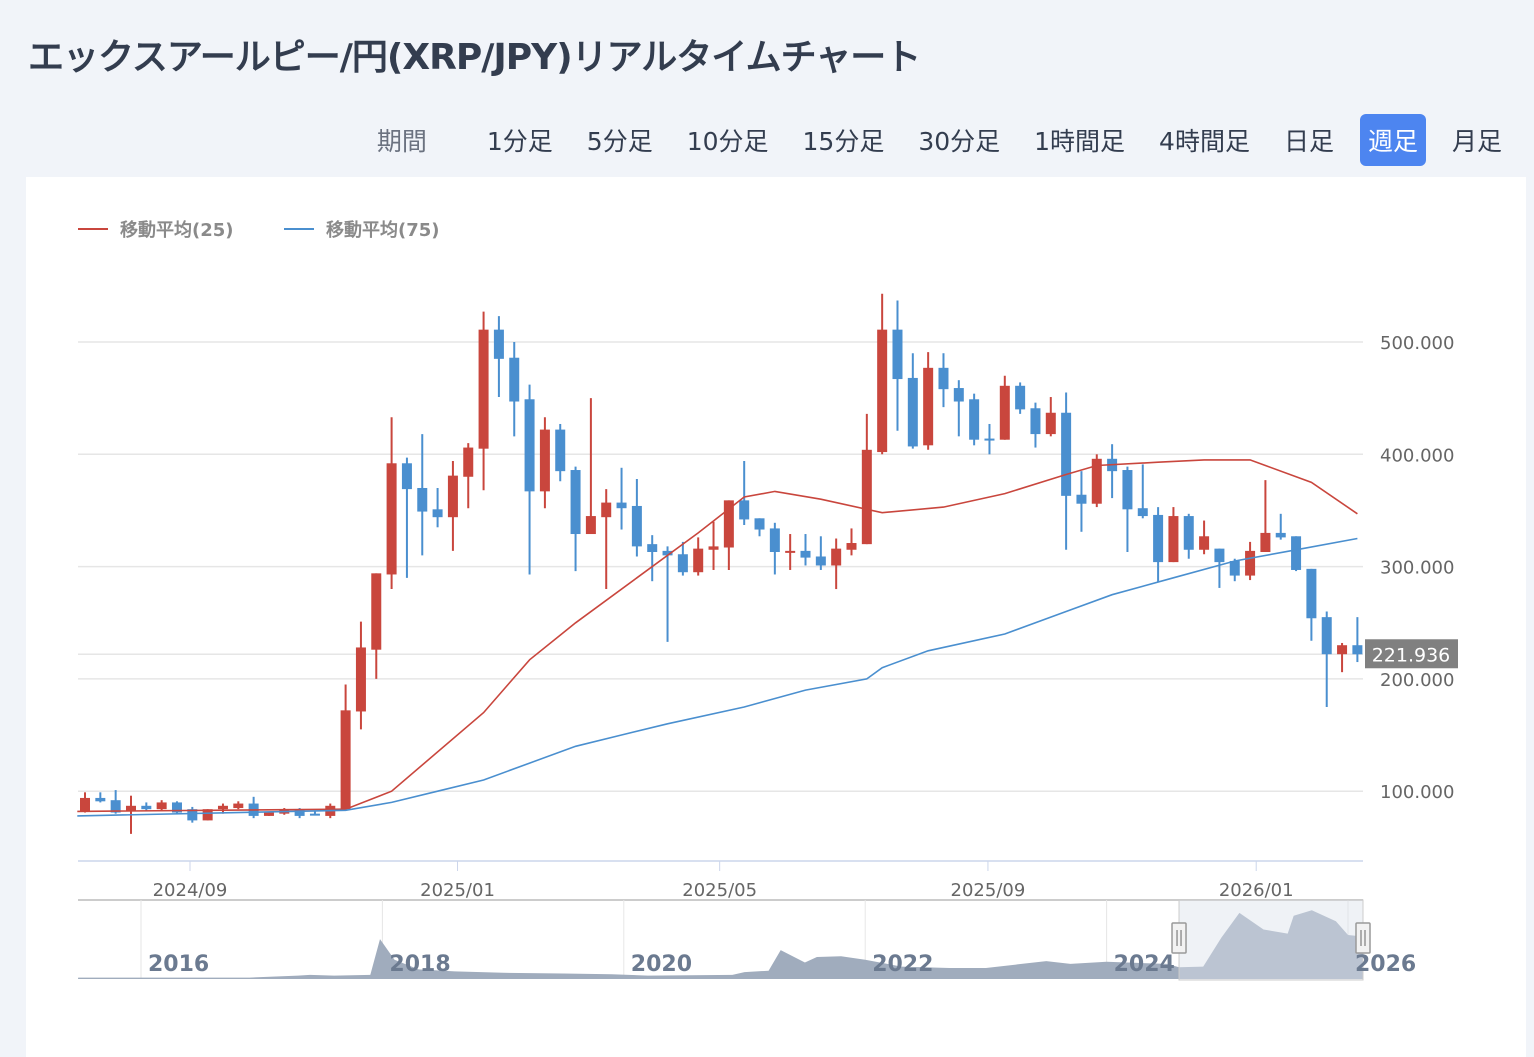 This screenshot has height=1057, width=1534. Describe the element at coordinates (727, 141) in the screenshot. I see `tab-10min: 10分足` at that location.